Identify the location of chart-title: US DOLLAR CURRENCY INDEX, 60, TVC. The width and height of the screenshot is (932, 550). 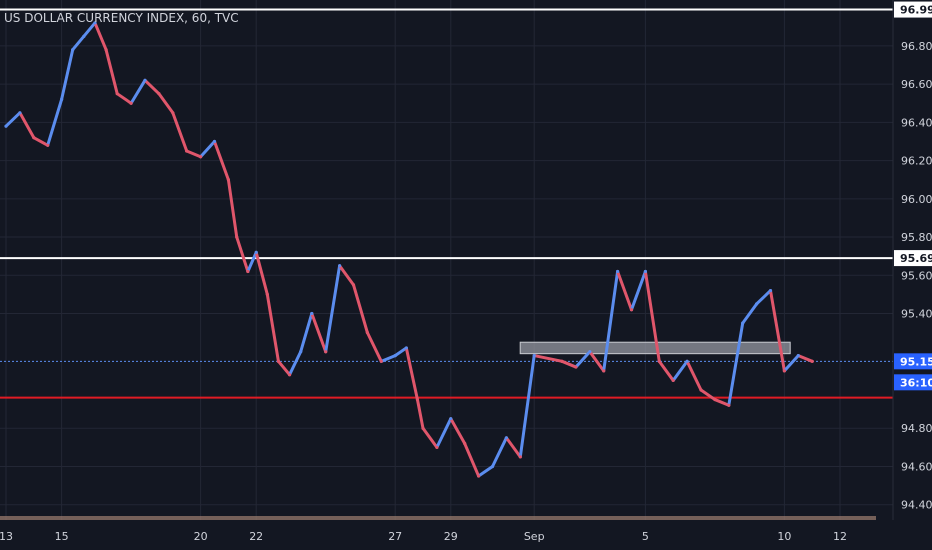
(121, 18).